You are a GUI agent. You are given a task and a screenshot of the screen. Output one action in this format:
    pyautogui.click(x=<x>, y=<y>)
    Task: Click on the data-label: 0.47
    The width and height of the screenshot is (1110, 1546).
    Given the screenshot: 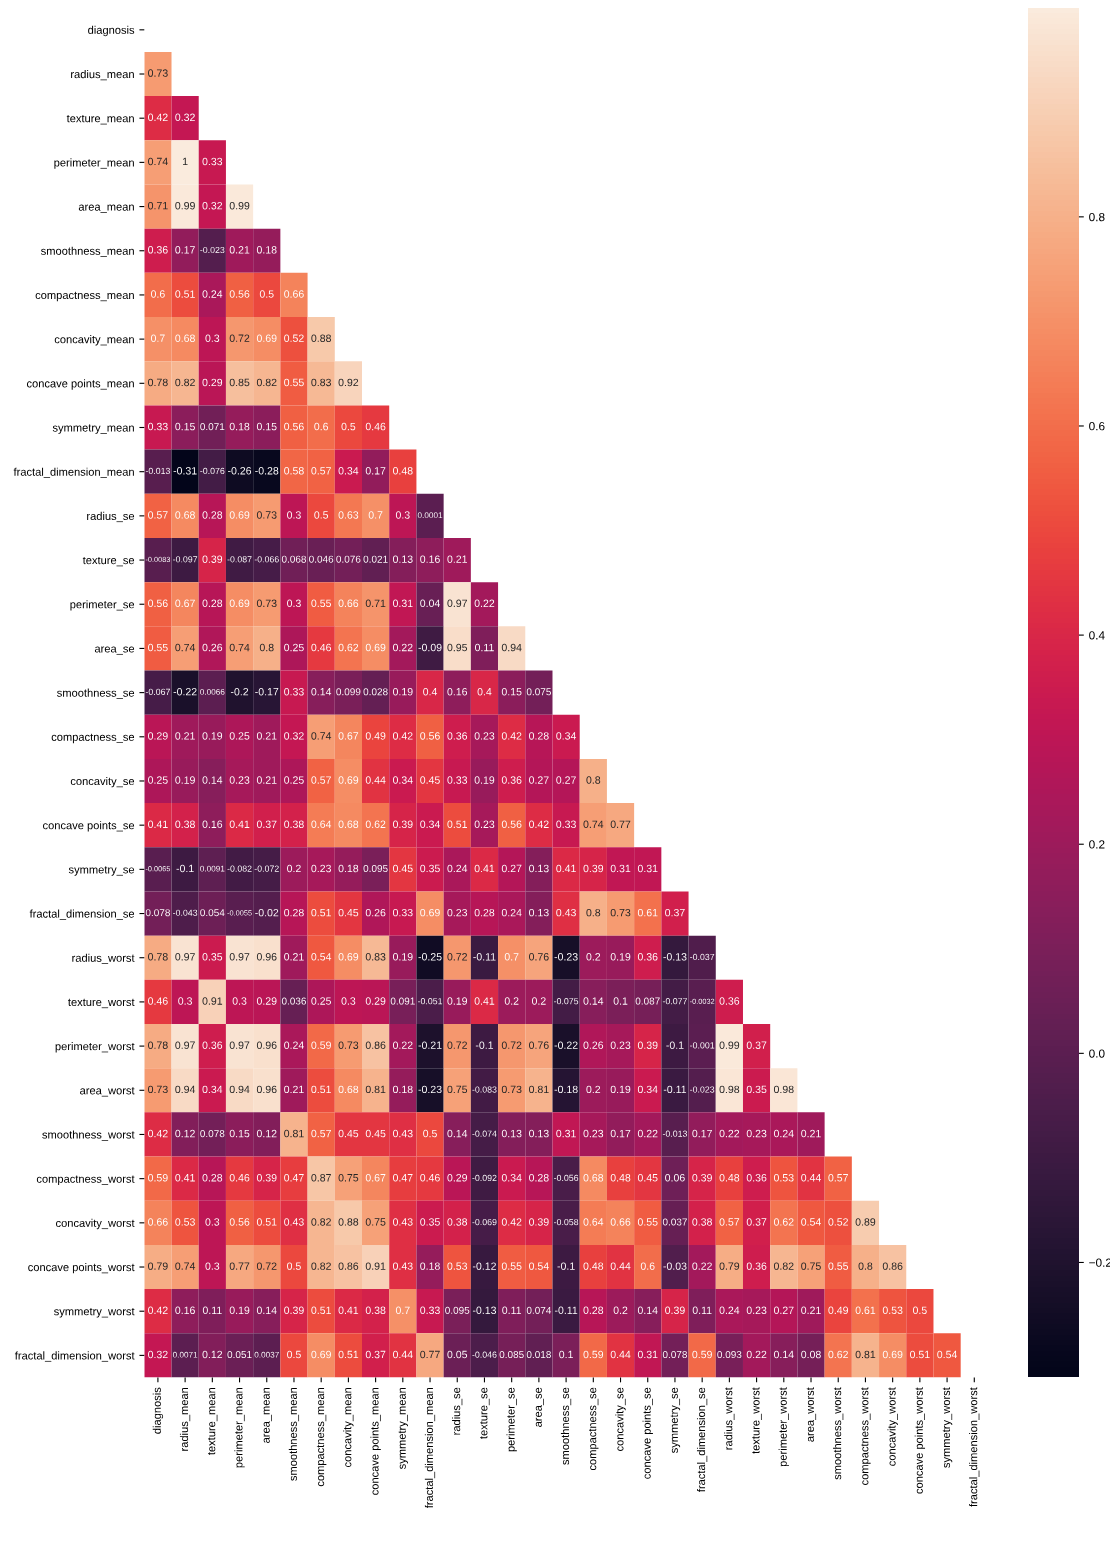 What is the action you would take?
    pyautogui.click(x=402, y=1178)
    